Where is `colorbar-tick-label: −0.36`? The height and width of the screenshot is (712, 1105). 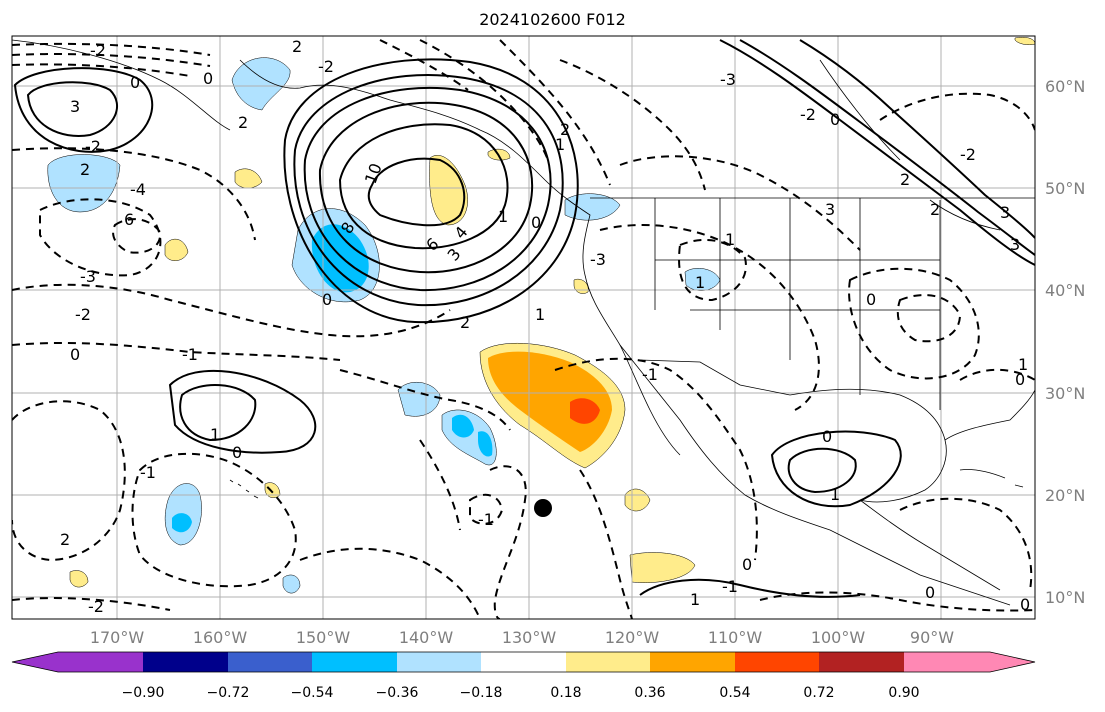
colorbar-tick-label: −0.36 is located at coordinates (397, 693).